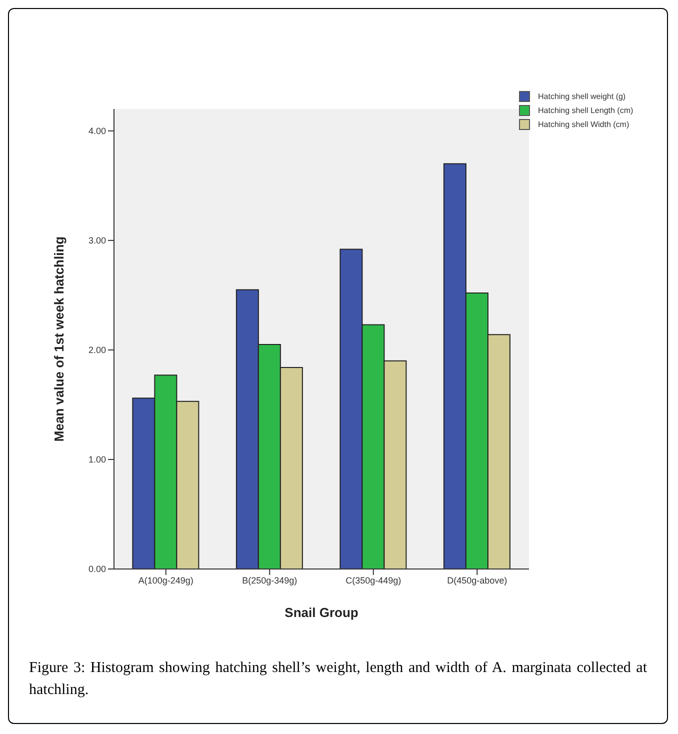 The height and width of the screenshot is (734, 678). I want to click on x-axis-title: Snail Group, so click(321, 612).